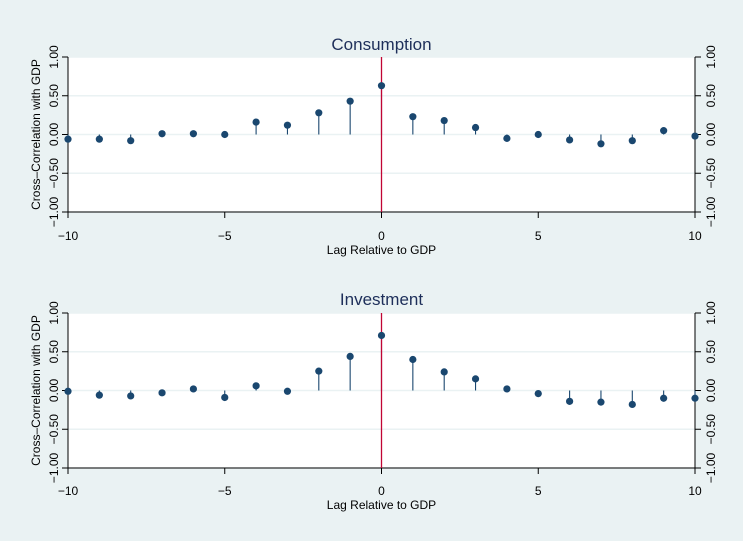 Image resolution: width=743 pixels, height=541 pixels. Describe the element at coordinates (381, 44) in the screenshot. I see `chart-title: Consumption` at that location.